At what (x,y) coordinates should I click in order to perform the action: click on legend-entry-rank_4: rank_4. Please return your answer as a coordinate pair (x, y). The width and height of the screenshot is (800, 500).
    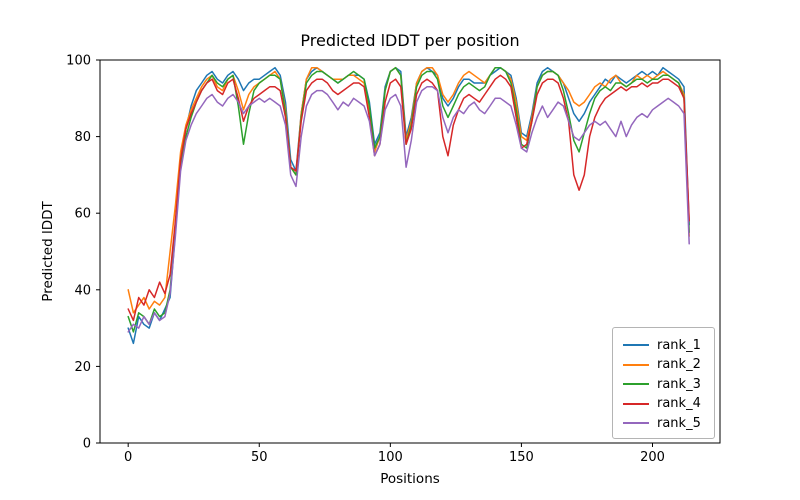
    Looking at the image, I should click on (663, 404).